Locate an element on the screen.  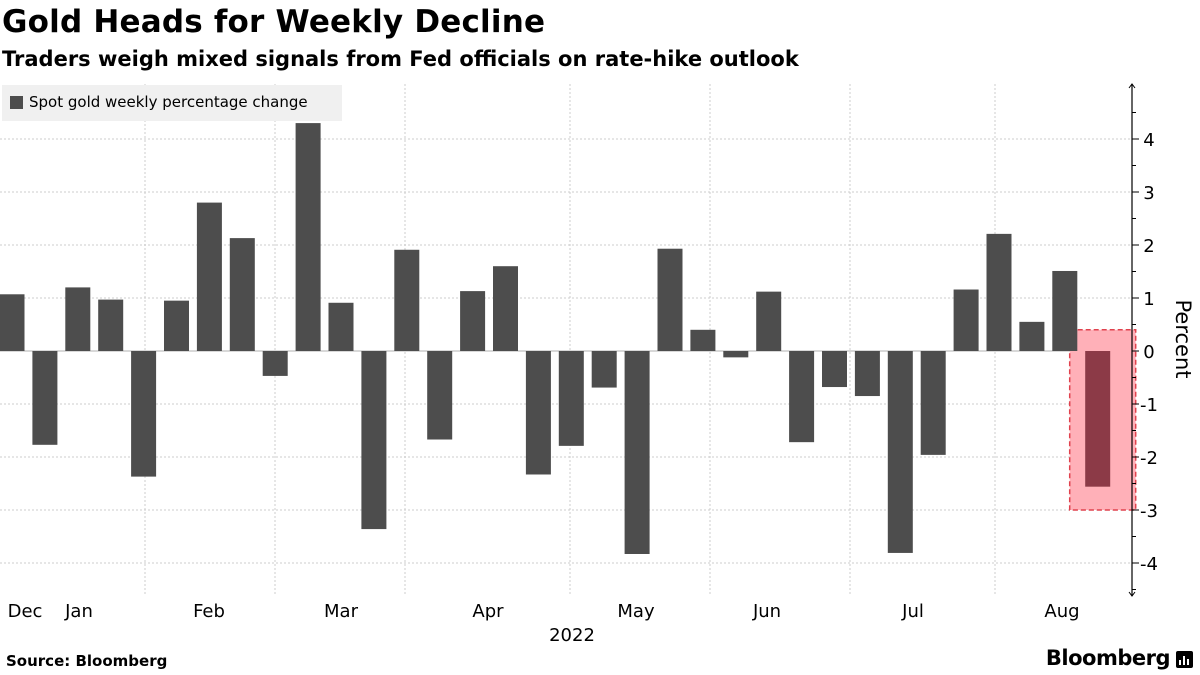
legend-label: Spot gold weekly percentage change is located at coordinates (168, 102).